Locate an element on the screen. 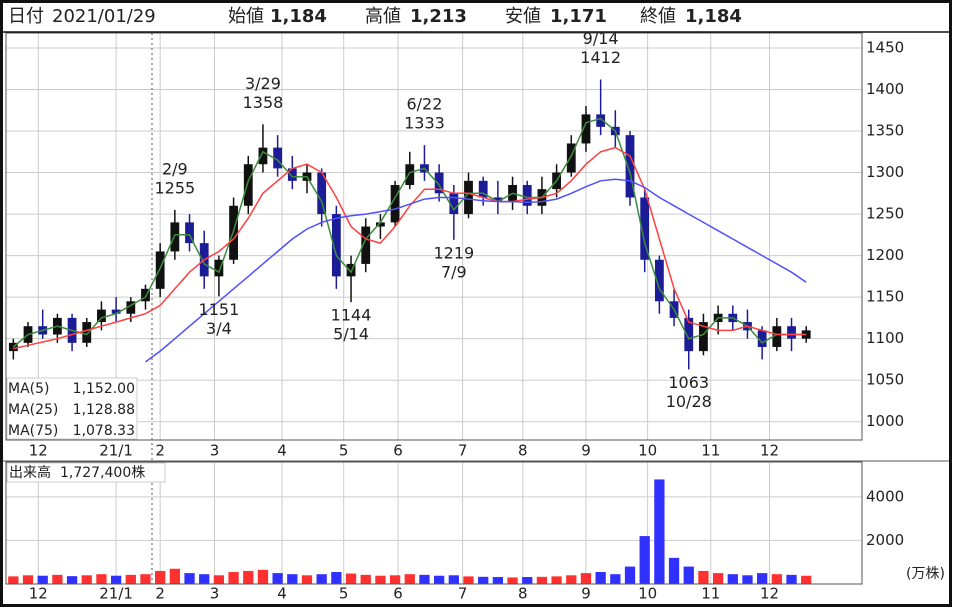 This screenshot has width=954, height=609. y-tick-label: 1300 is located at coordinates (885, 172).